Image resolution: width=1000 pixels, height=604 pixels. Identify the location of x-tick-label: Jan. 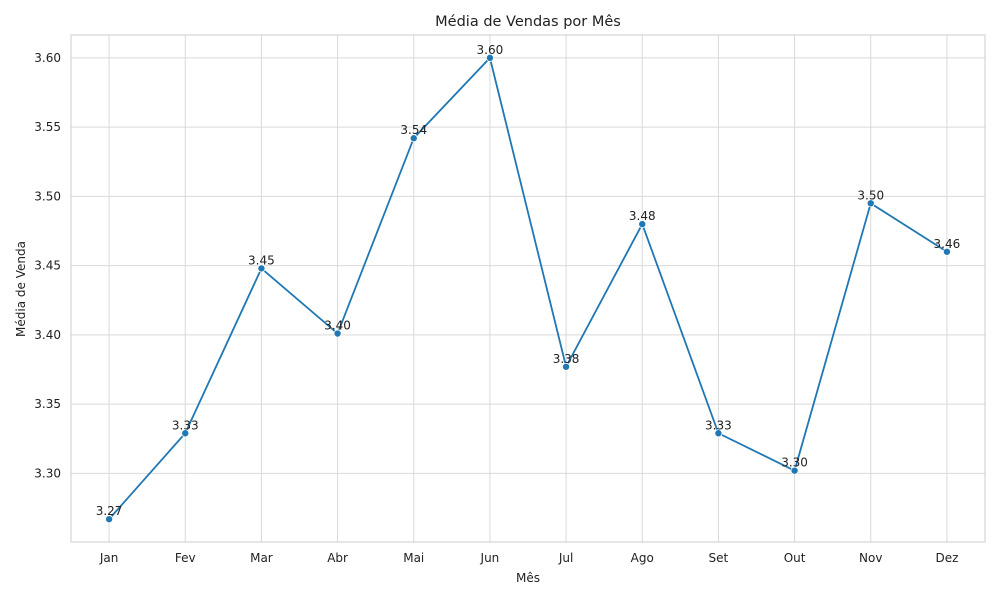
(109, 558).